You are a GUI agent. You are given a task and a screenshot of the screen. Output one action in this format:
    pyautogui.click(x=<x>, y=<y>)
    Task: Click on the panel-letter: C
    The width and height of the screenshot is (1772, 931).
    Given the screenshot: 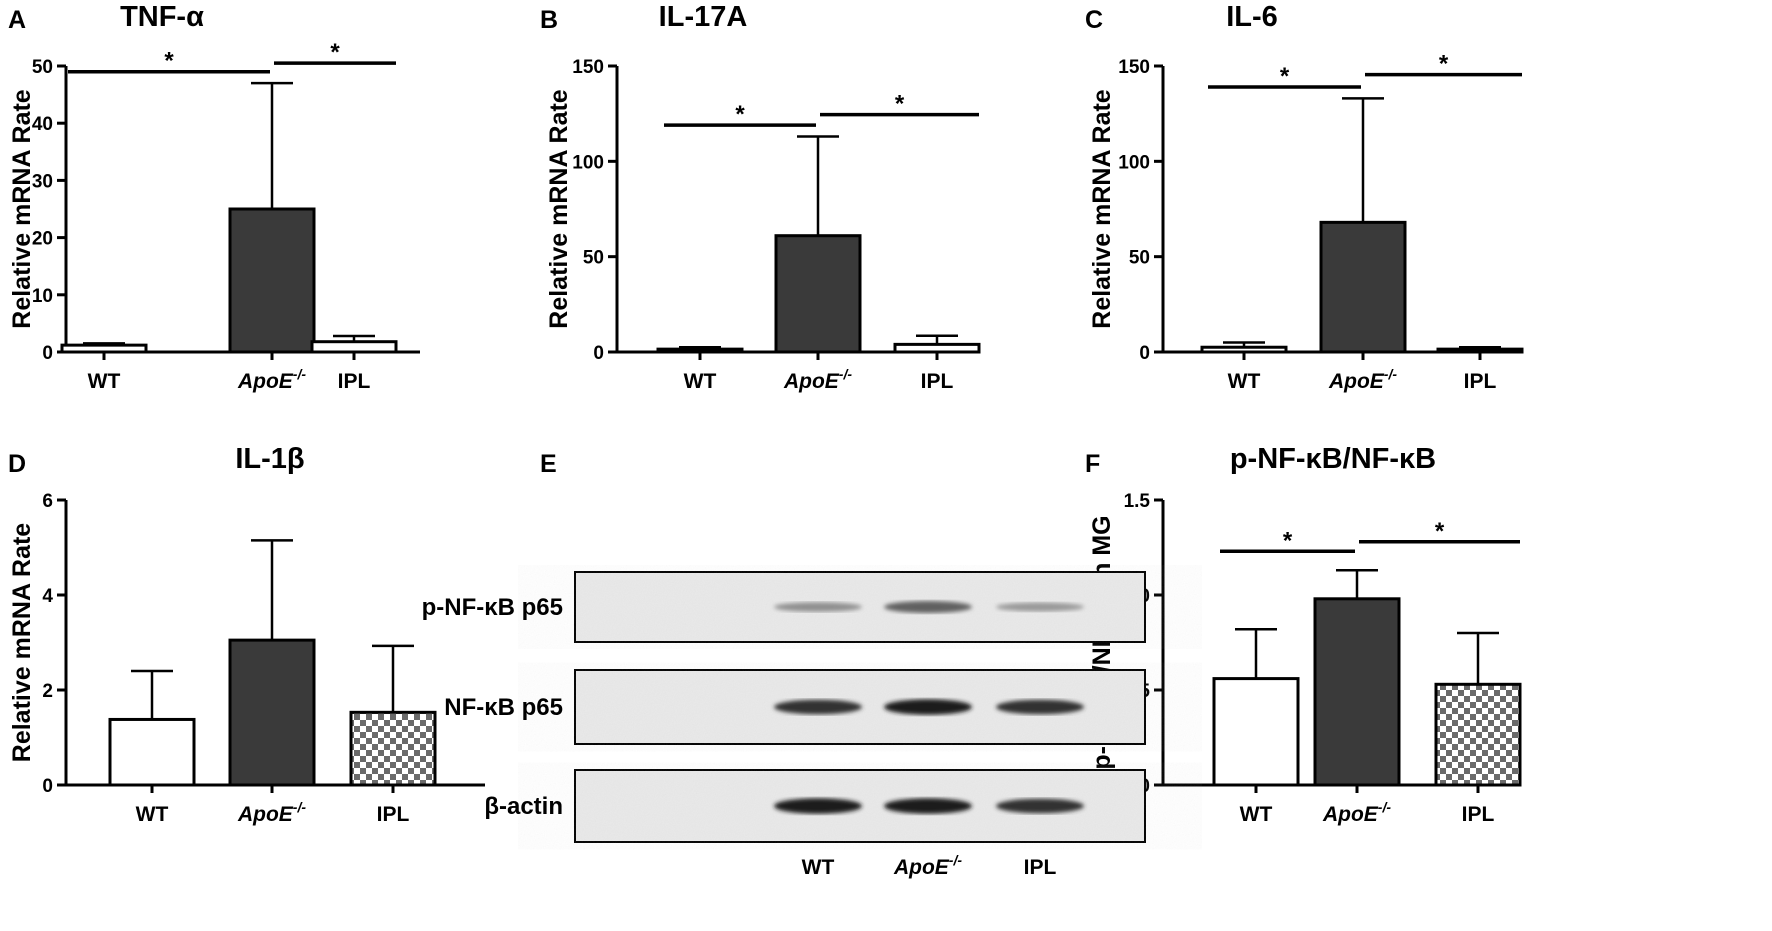 What is the action you would take?
    pyautogui.click(x=1094, y=20)
    